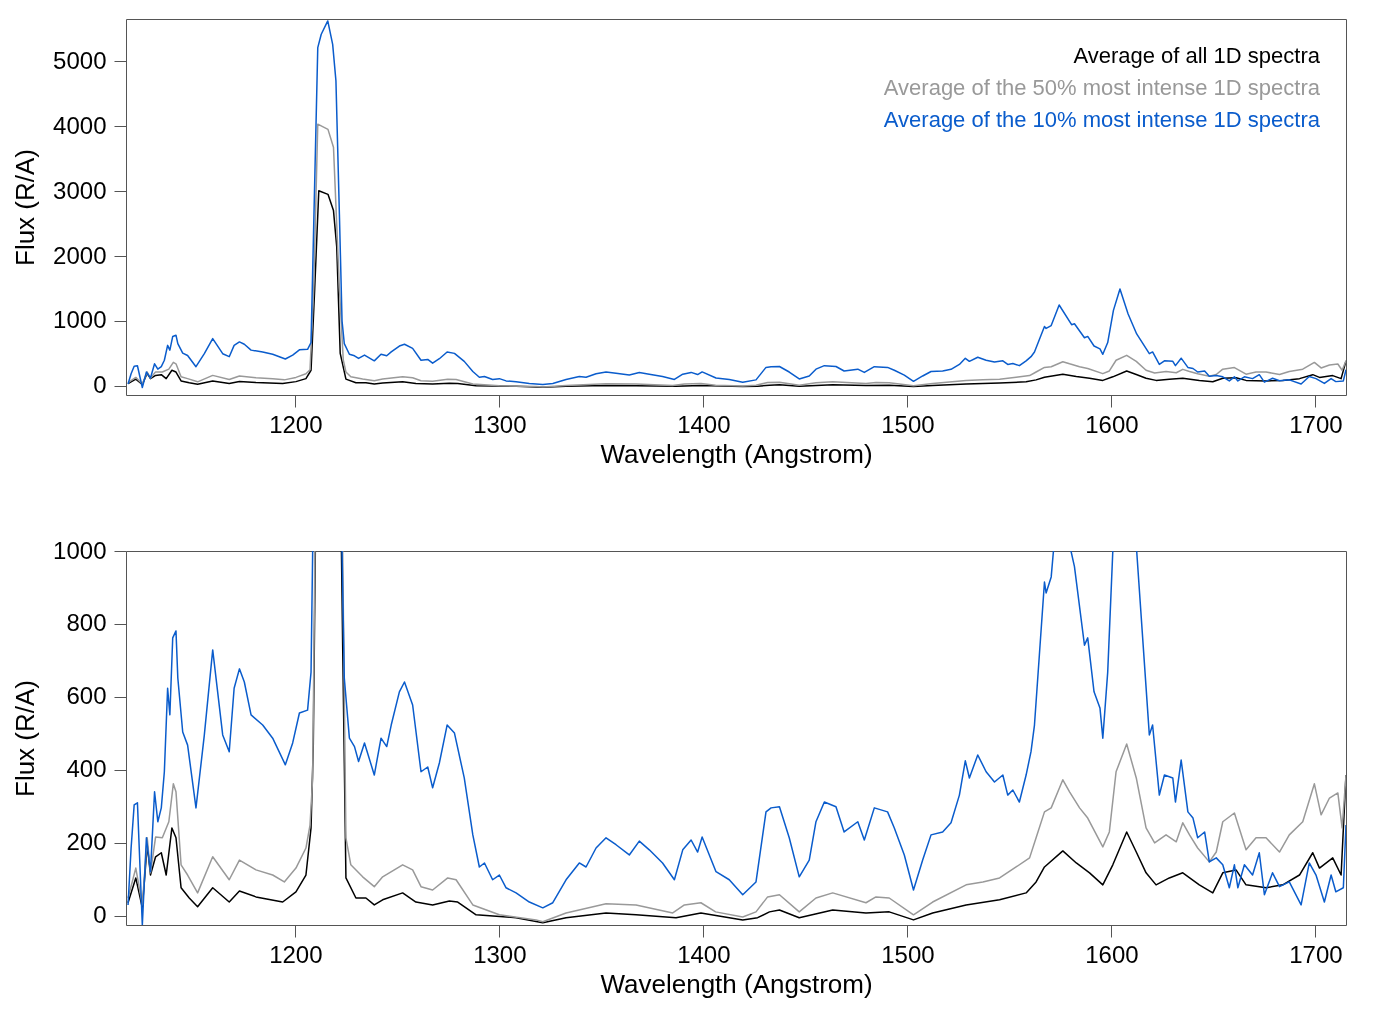 Image resolution: width=1383 pixels, height=1018 pixels. Describe the element at coordinates (86, 842) in the screenshot. I see `y-tick-label: 200` at that location.